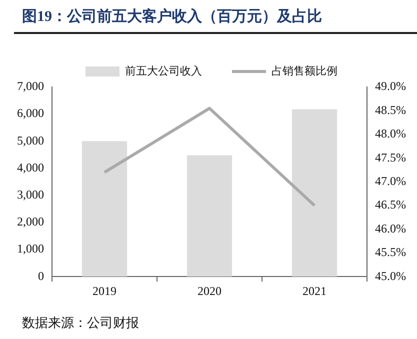 The height and width of the screenshot is (339, 417). What do you see at coordinates (390, 86) in the screenshot?
I see `y2-tick-label: 49.0%` at bounding box center [390, 86].